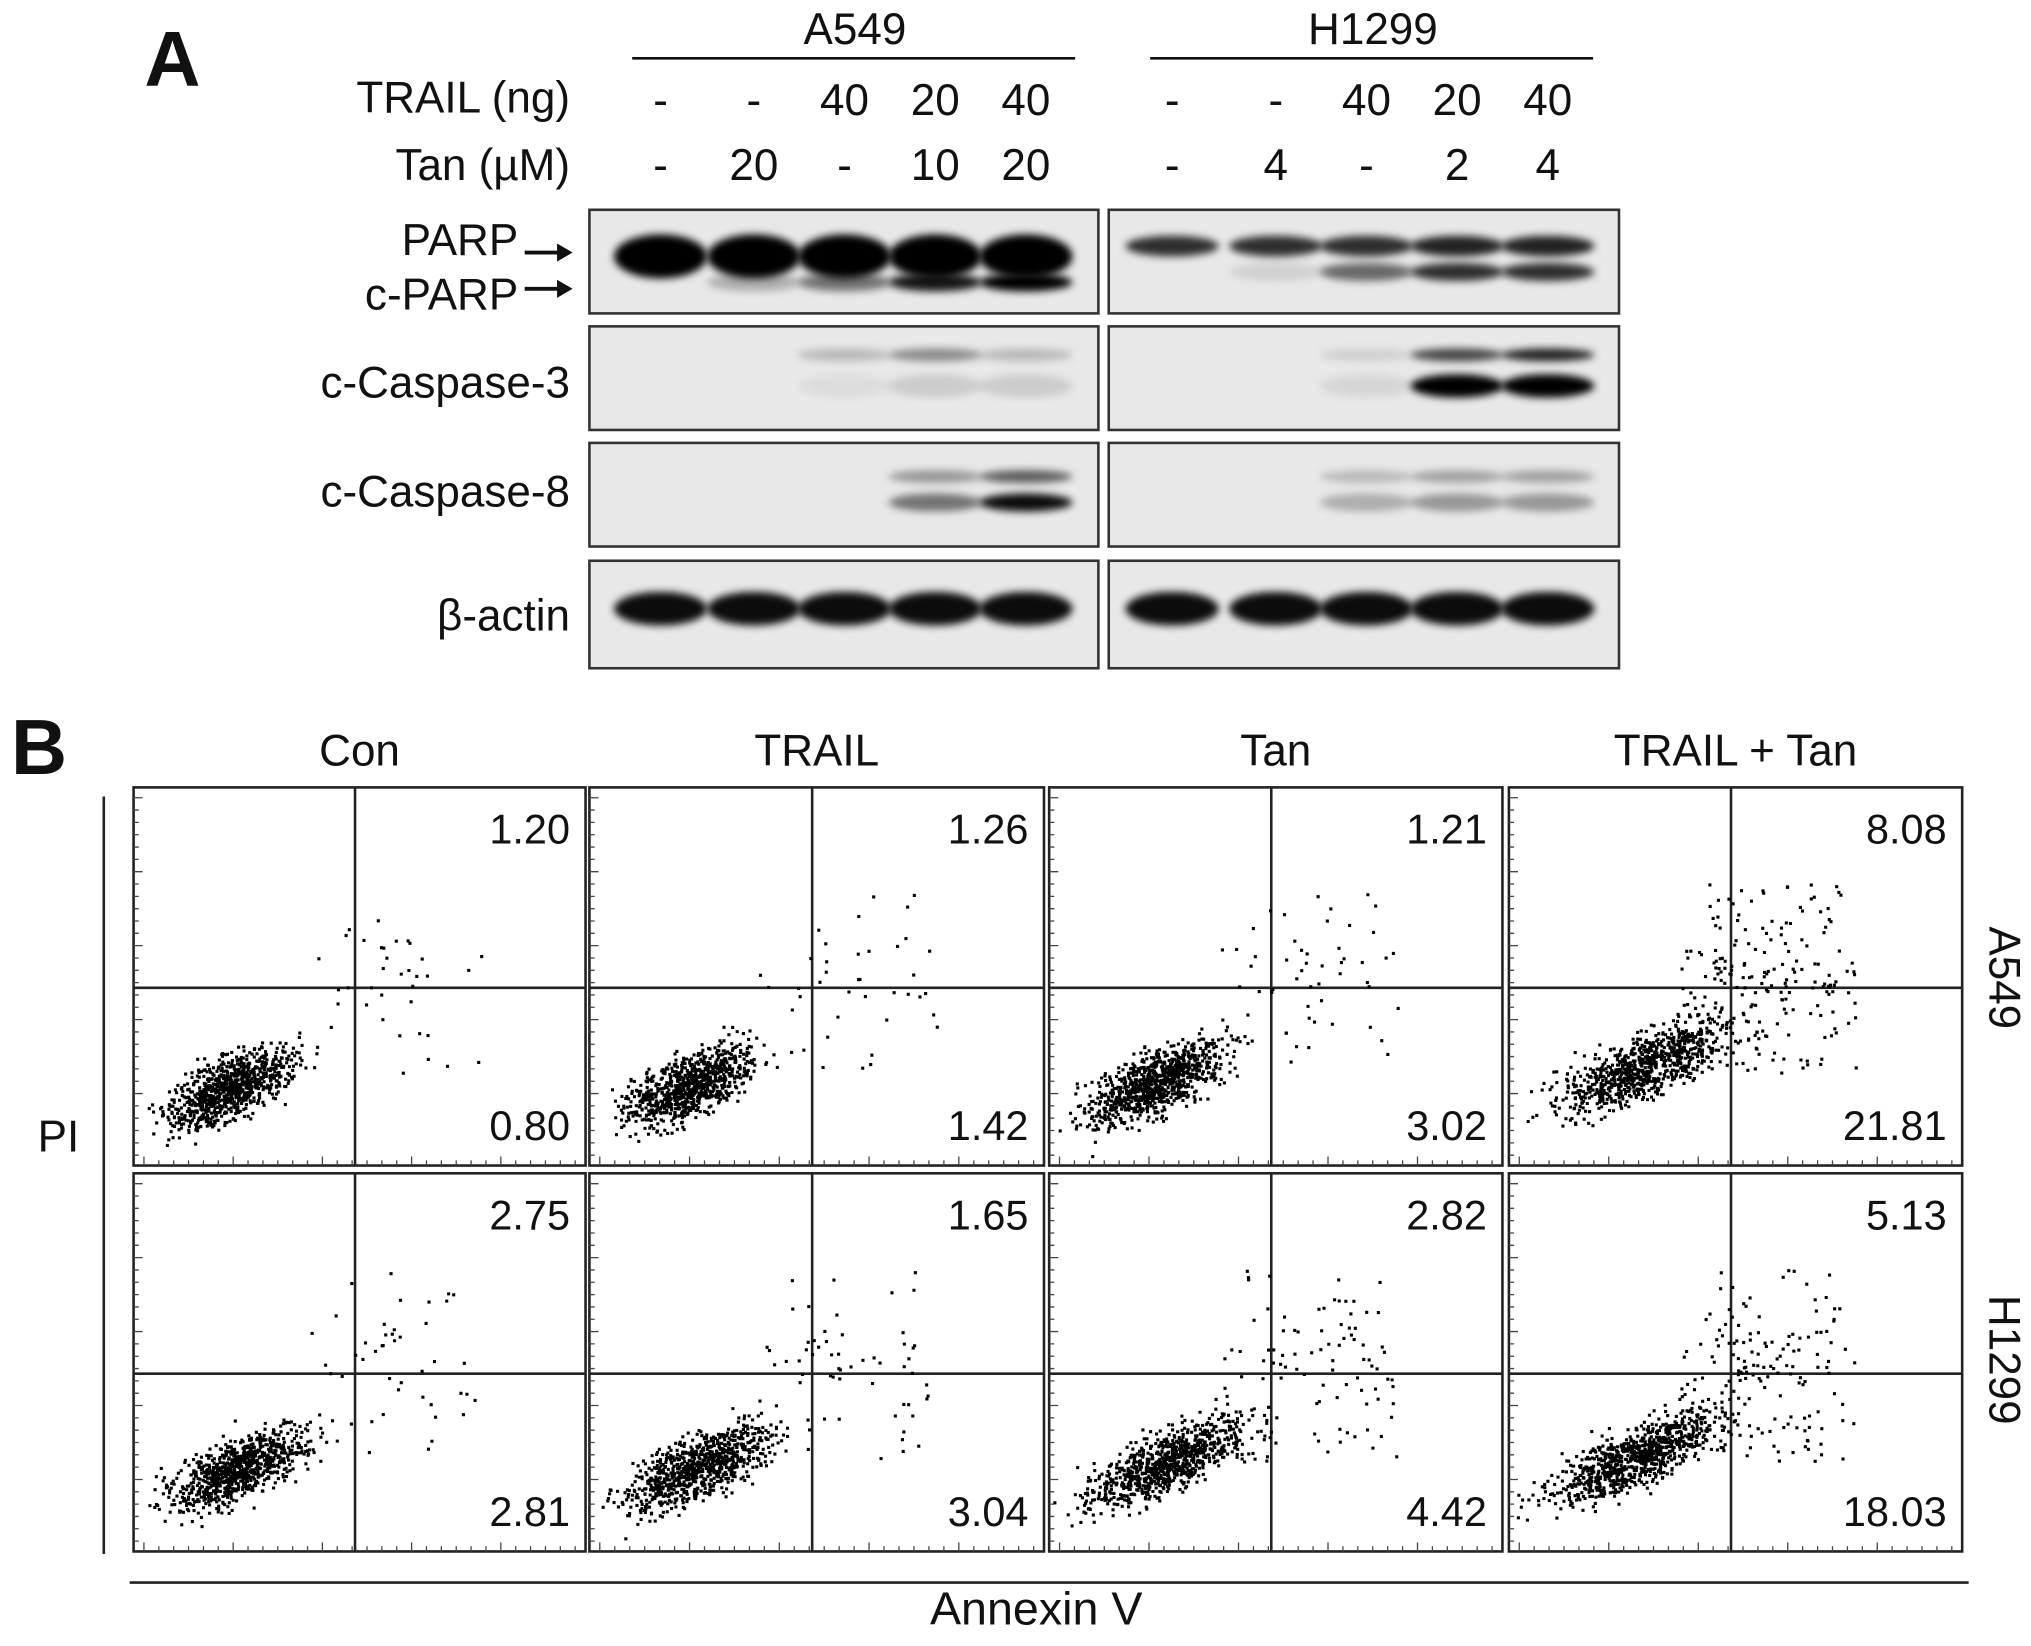  I want to click on dose-label: 2, so click(1457, 165).